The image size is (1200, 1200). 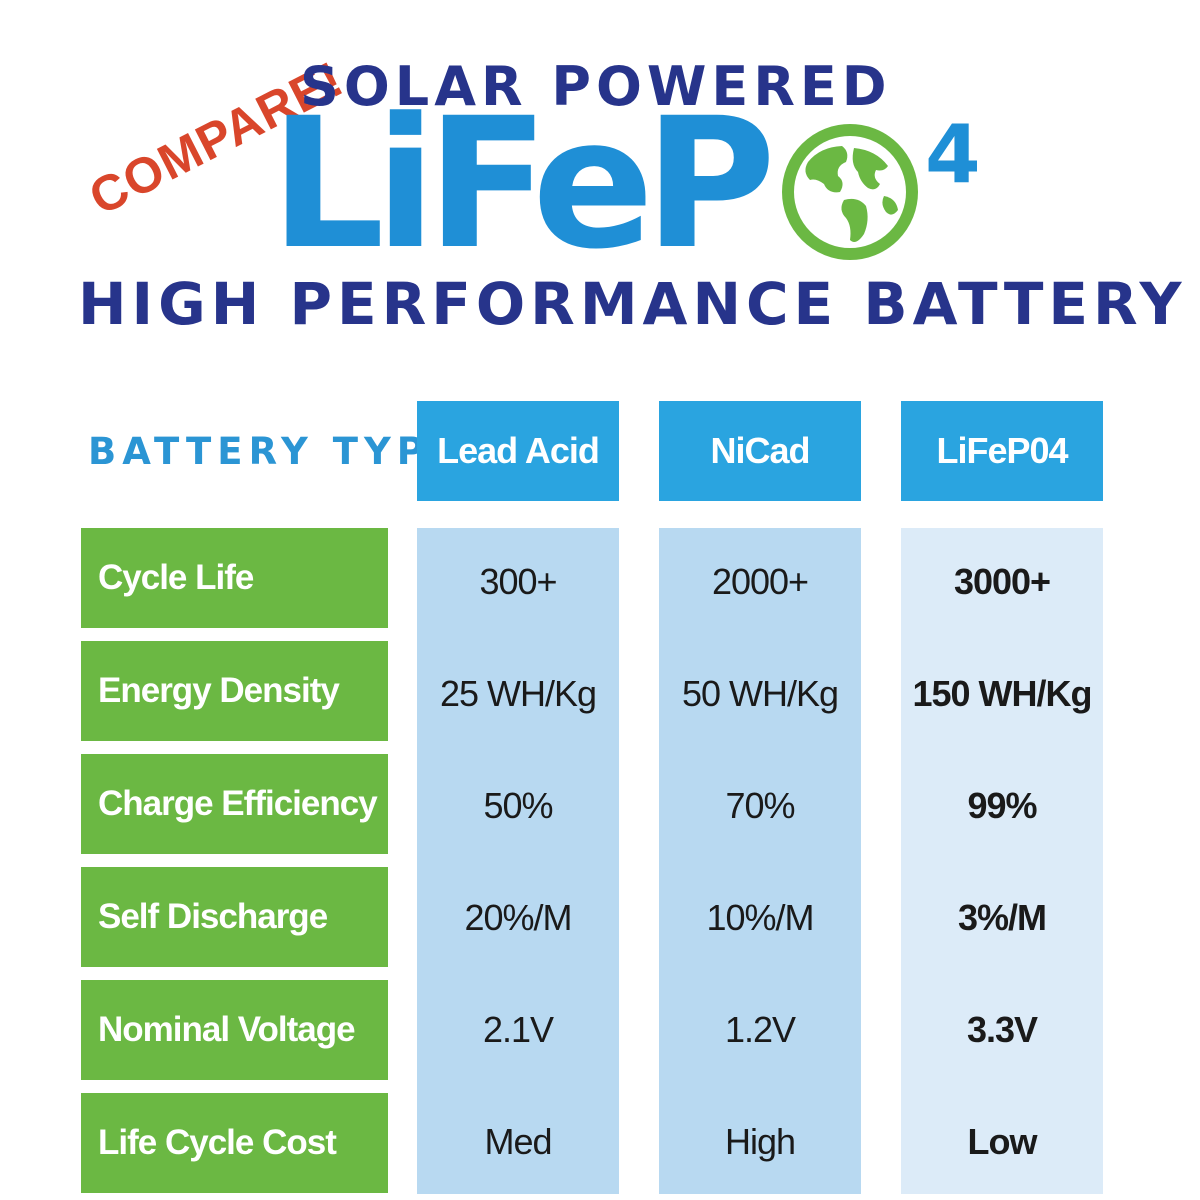 What do you see at coordinates (518, 581) in the screenshot?
I see `cell-lead-acid-cycle-life: 300+` at bounding box center [518, 581].